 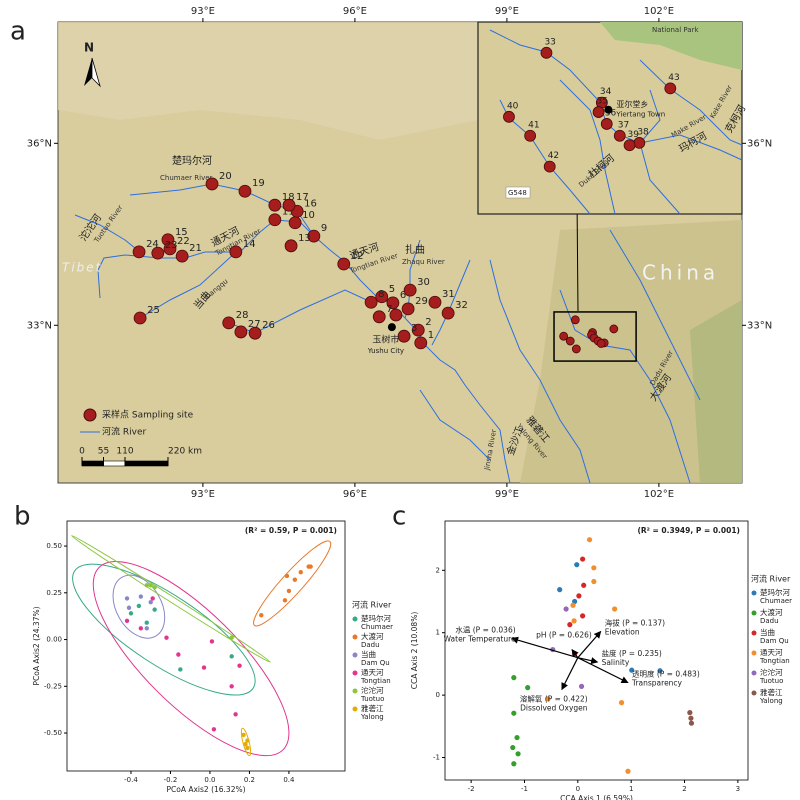 I want to click on map-label: Zhaqu River, so click(x=423, y=262).